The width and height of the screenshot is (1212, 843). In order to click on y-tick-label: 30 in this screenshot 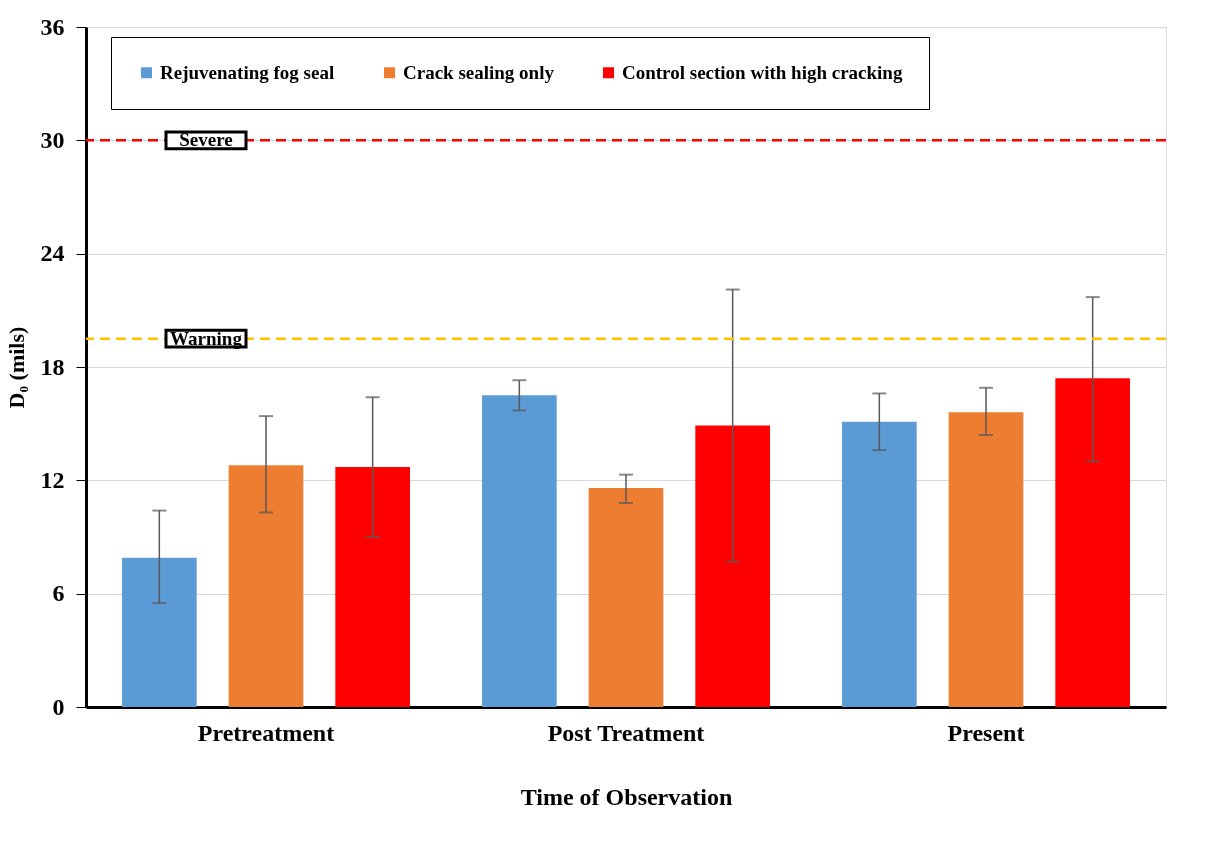, I will do `click(52, 139)`.